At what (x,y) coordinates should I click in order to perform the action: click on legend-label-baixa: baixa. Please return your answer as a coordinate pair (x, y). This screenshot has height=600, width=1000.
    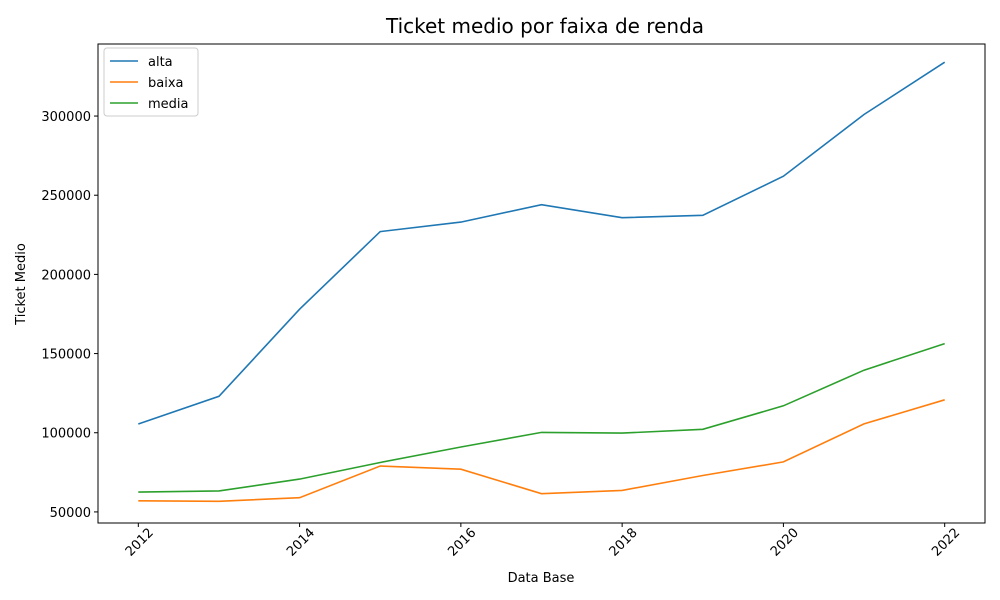
    Looking at the image, I should click on (166, 83).